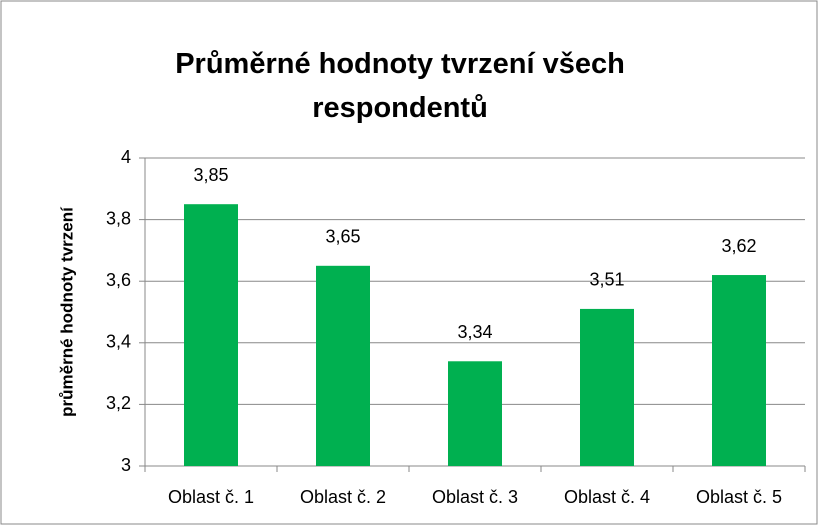 Image resolution: width=819 pixels, height=526 pixels. Describe the element at coordinates (126, 157) in the screenshot. I see `y-tick-label: 4` at that location.